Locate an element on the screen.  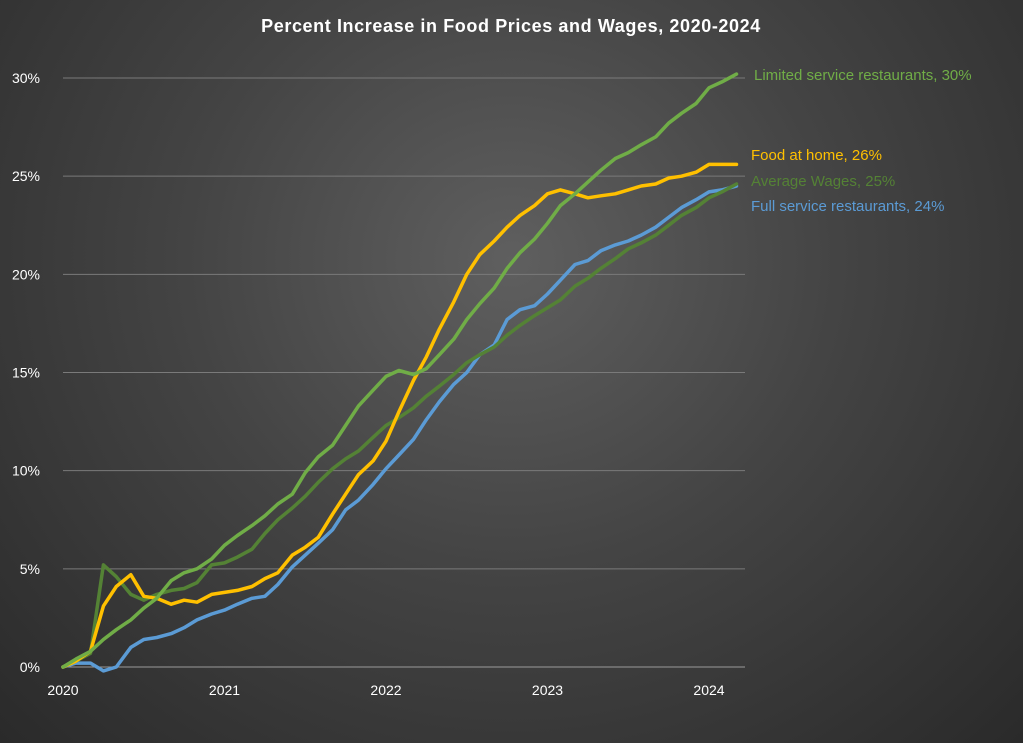
y-tick-label: 15% is located at coordinates (26, 373).